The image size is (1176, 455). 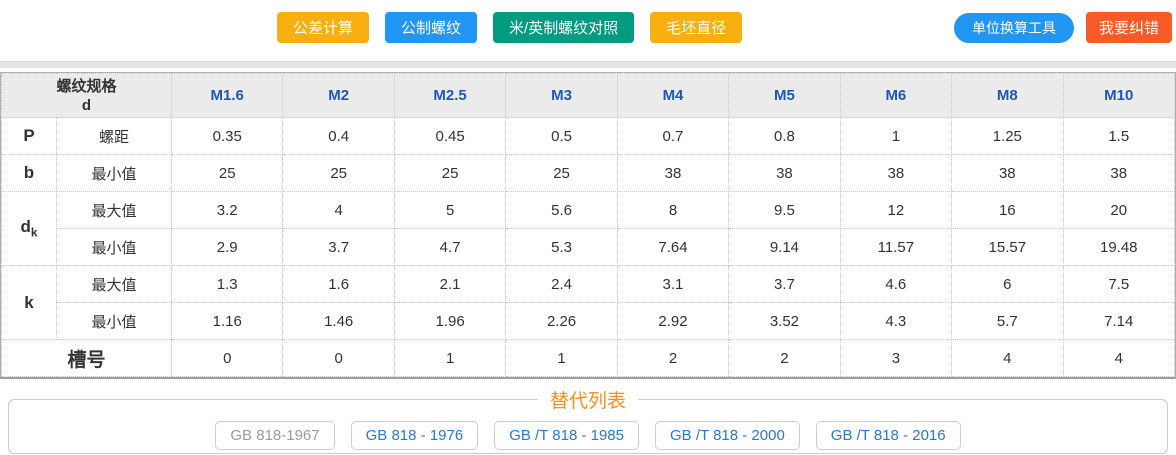 What do you see at coordinates (450, 247) in the screenshot?
I see `cell-value: 4.7` at bounding box center [450, 247].